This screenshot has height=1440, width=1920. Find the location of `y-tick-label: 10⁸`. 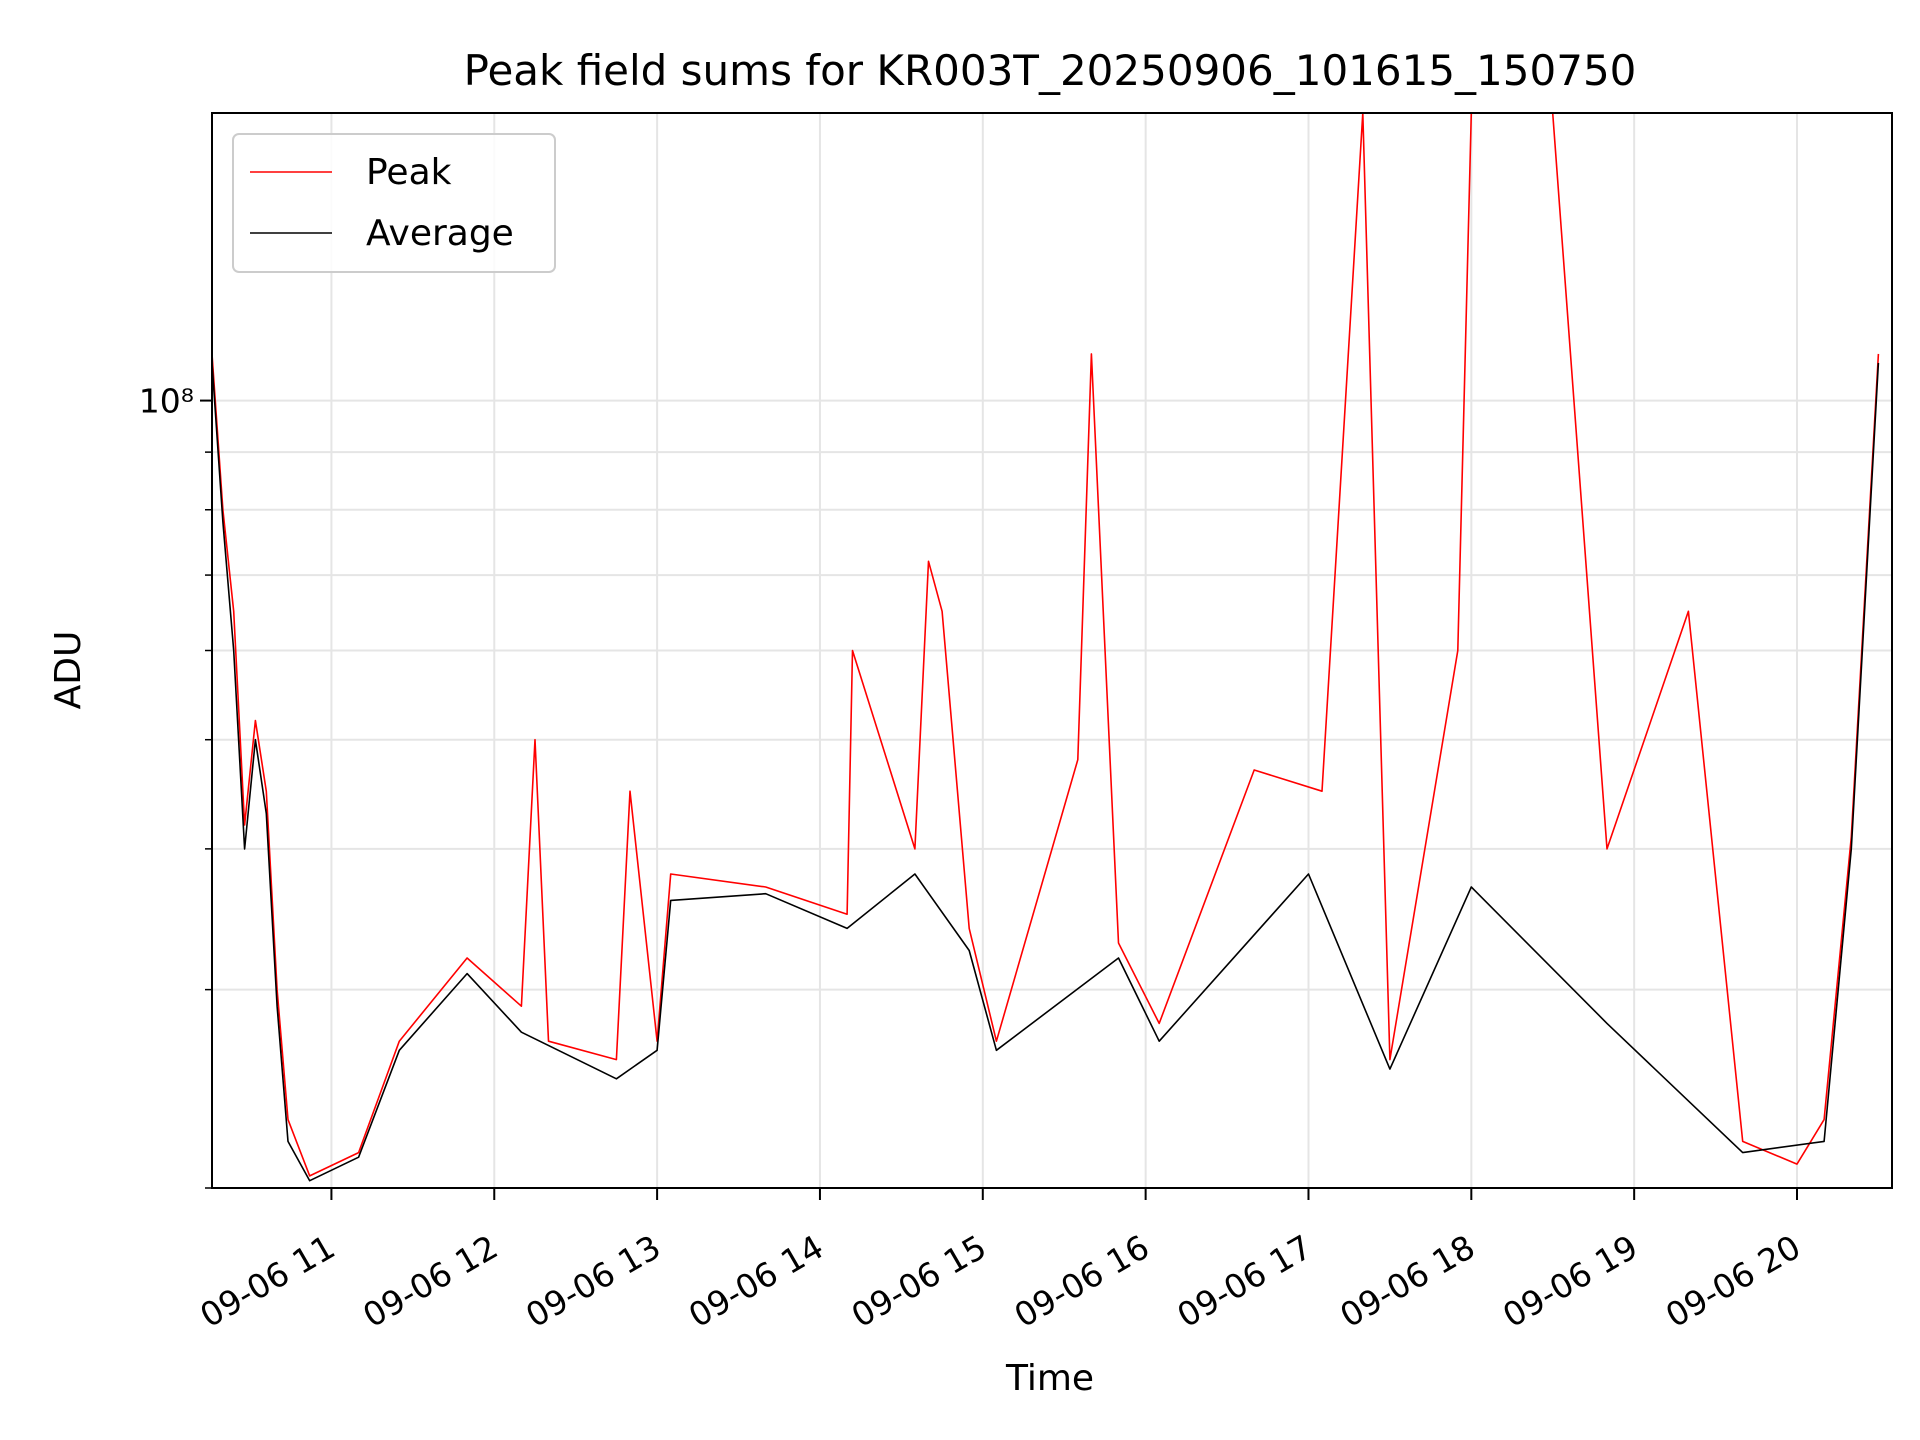

y-tick-label: 10⁸ is located at coordinates (166, 401).